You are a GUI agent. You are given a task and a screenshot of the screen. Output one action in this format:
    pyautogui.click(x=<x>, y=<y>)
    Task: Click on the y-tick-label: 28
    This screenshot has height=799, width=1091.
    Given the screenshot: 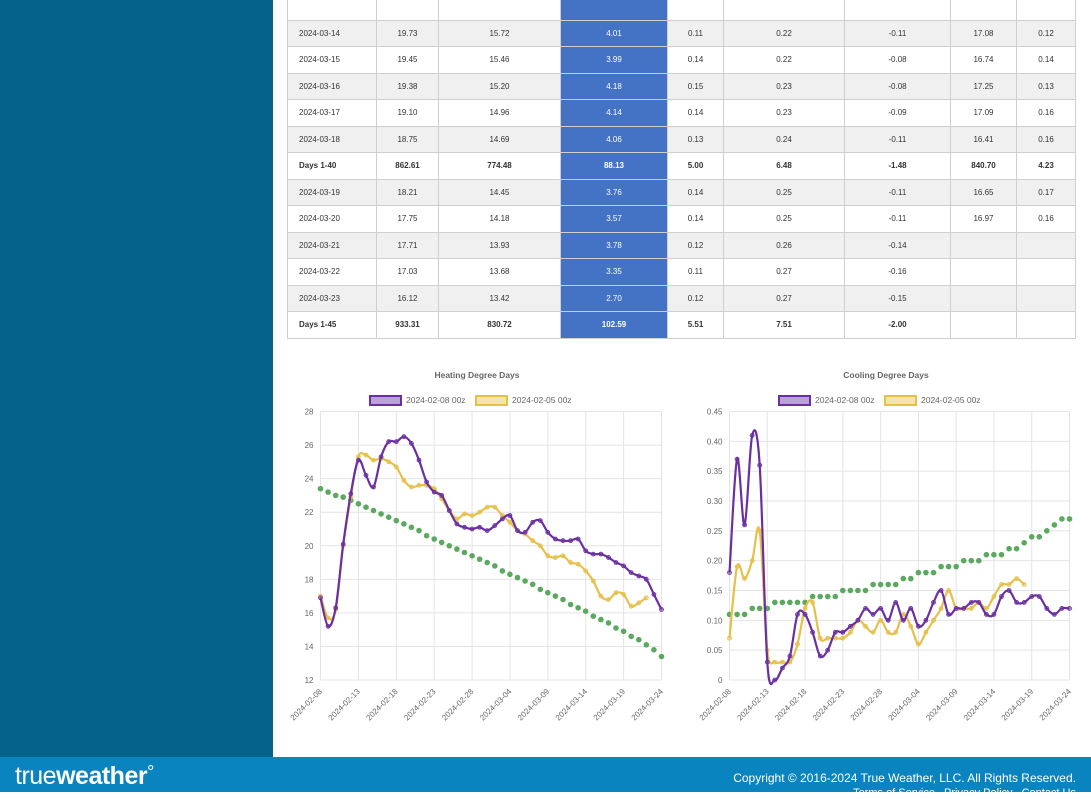 What is the action you would take?
    pyautogui.click(x=309, y=412)
    